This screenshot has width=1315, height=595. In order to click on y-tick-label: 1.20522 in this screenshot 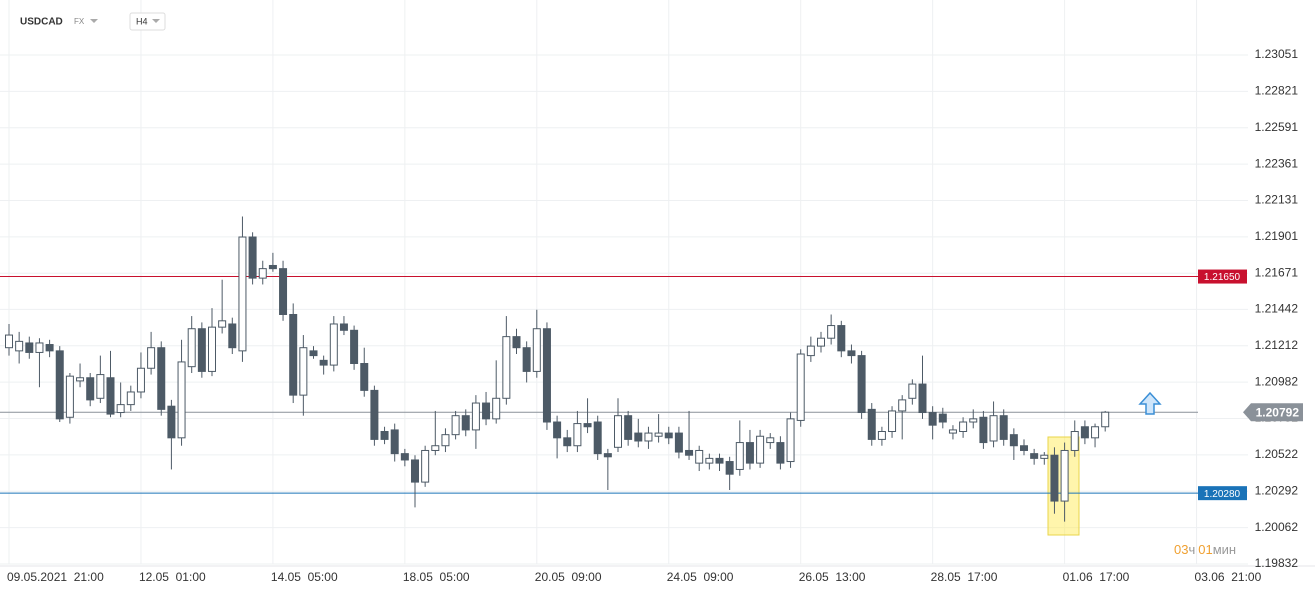, I will do `click(1277, 454)`.